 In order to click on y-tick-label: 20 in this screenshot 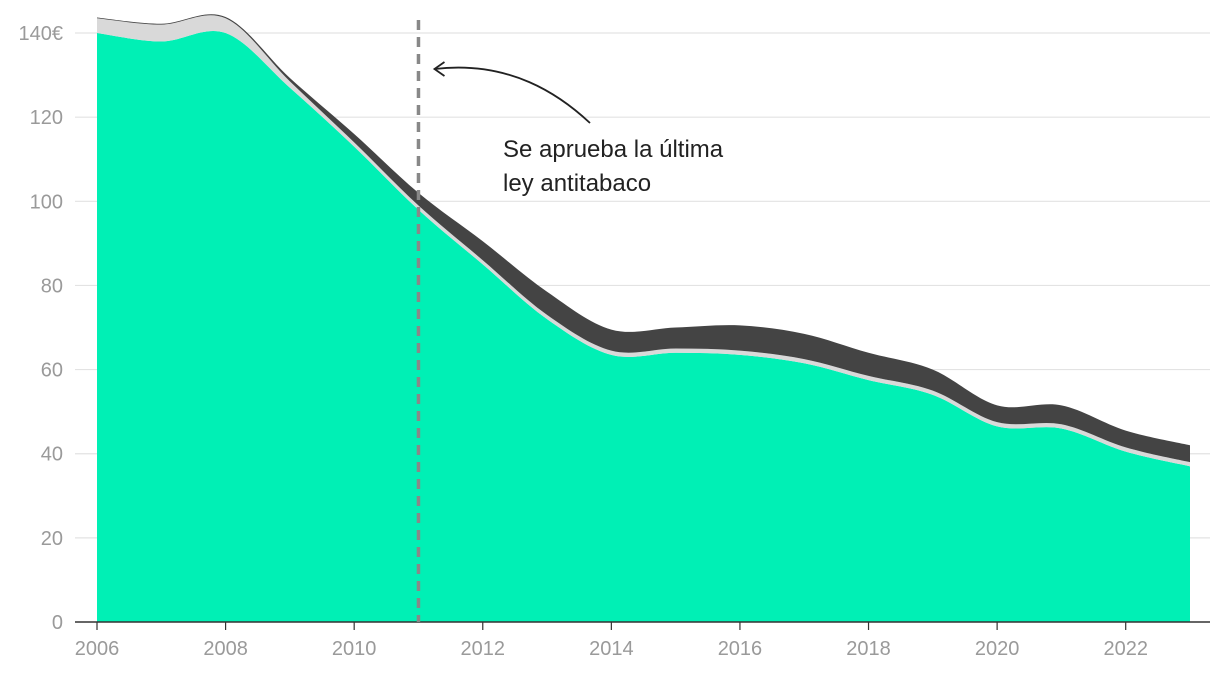, I will do `click(52, 539)`.